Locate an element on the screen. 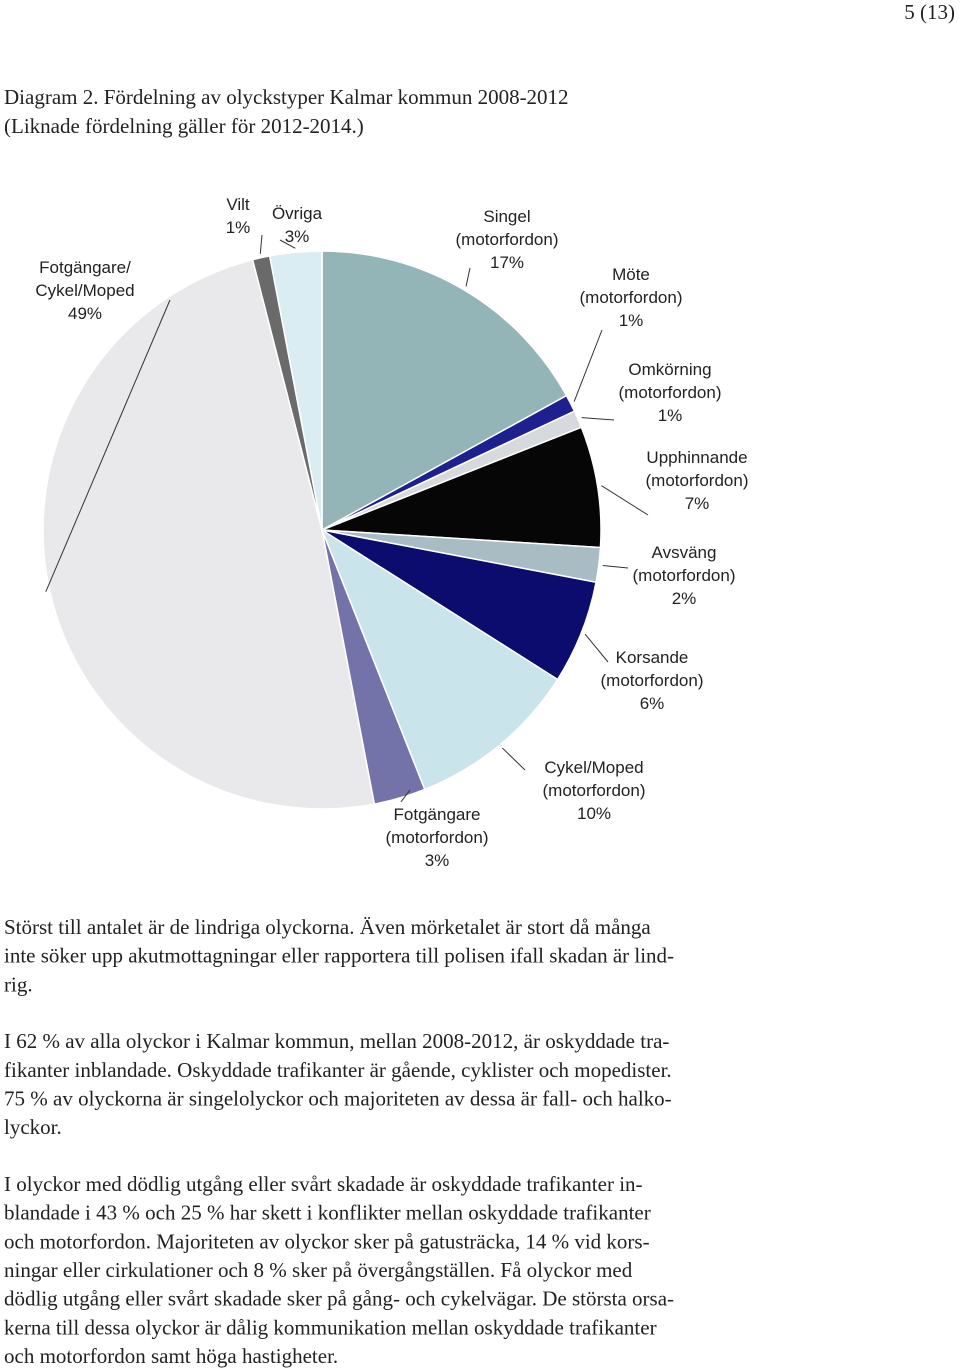 This screenshot has width=960, height=1371. slice-label: Upphinnande (motorfordon) 7% is located at coordinates (697, 480).